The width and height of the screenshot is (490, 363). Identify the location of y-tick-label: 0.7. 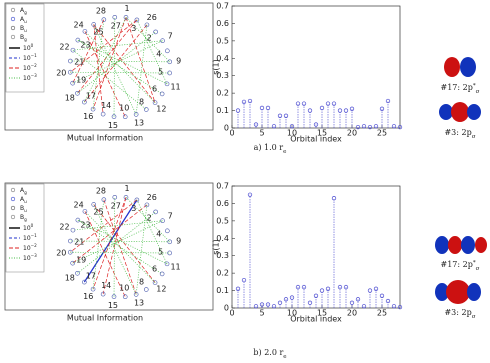
(222, 186).